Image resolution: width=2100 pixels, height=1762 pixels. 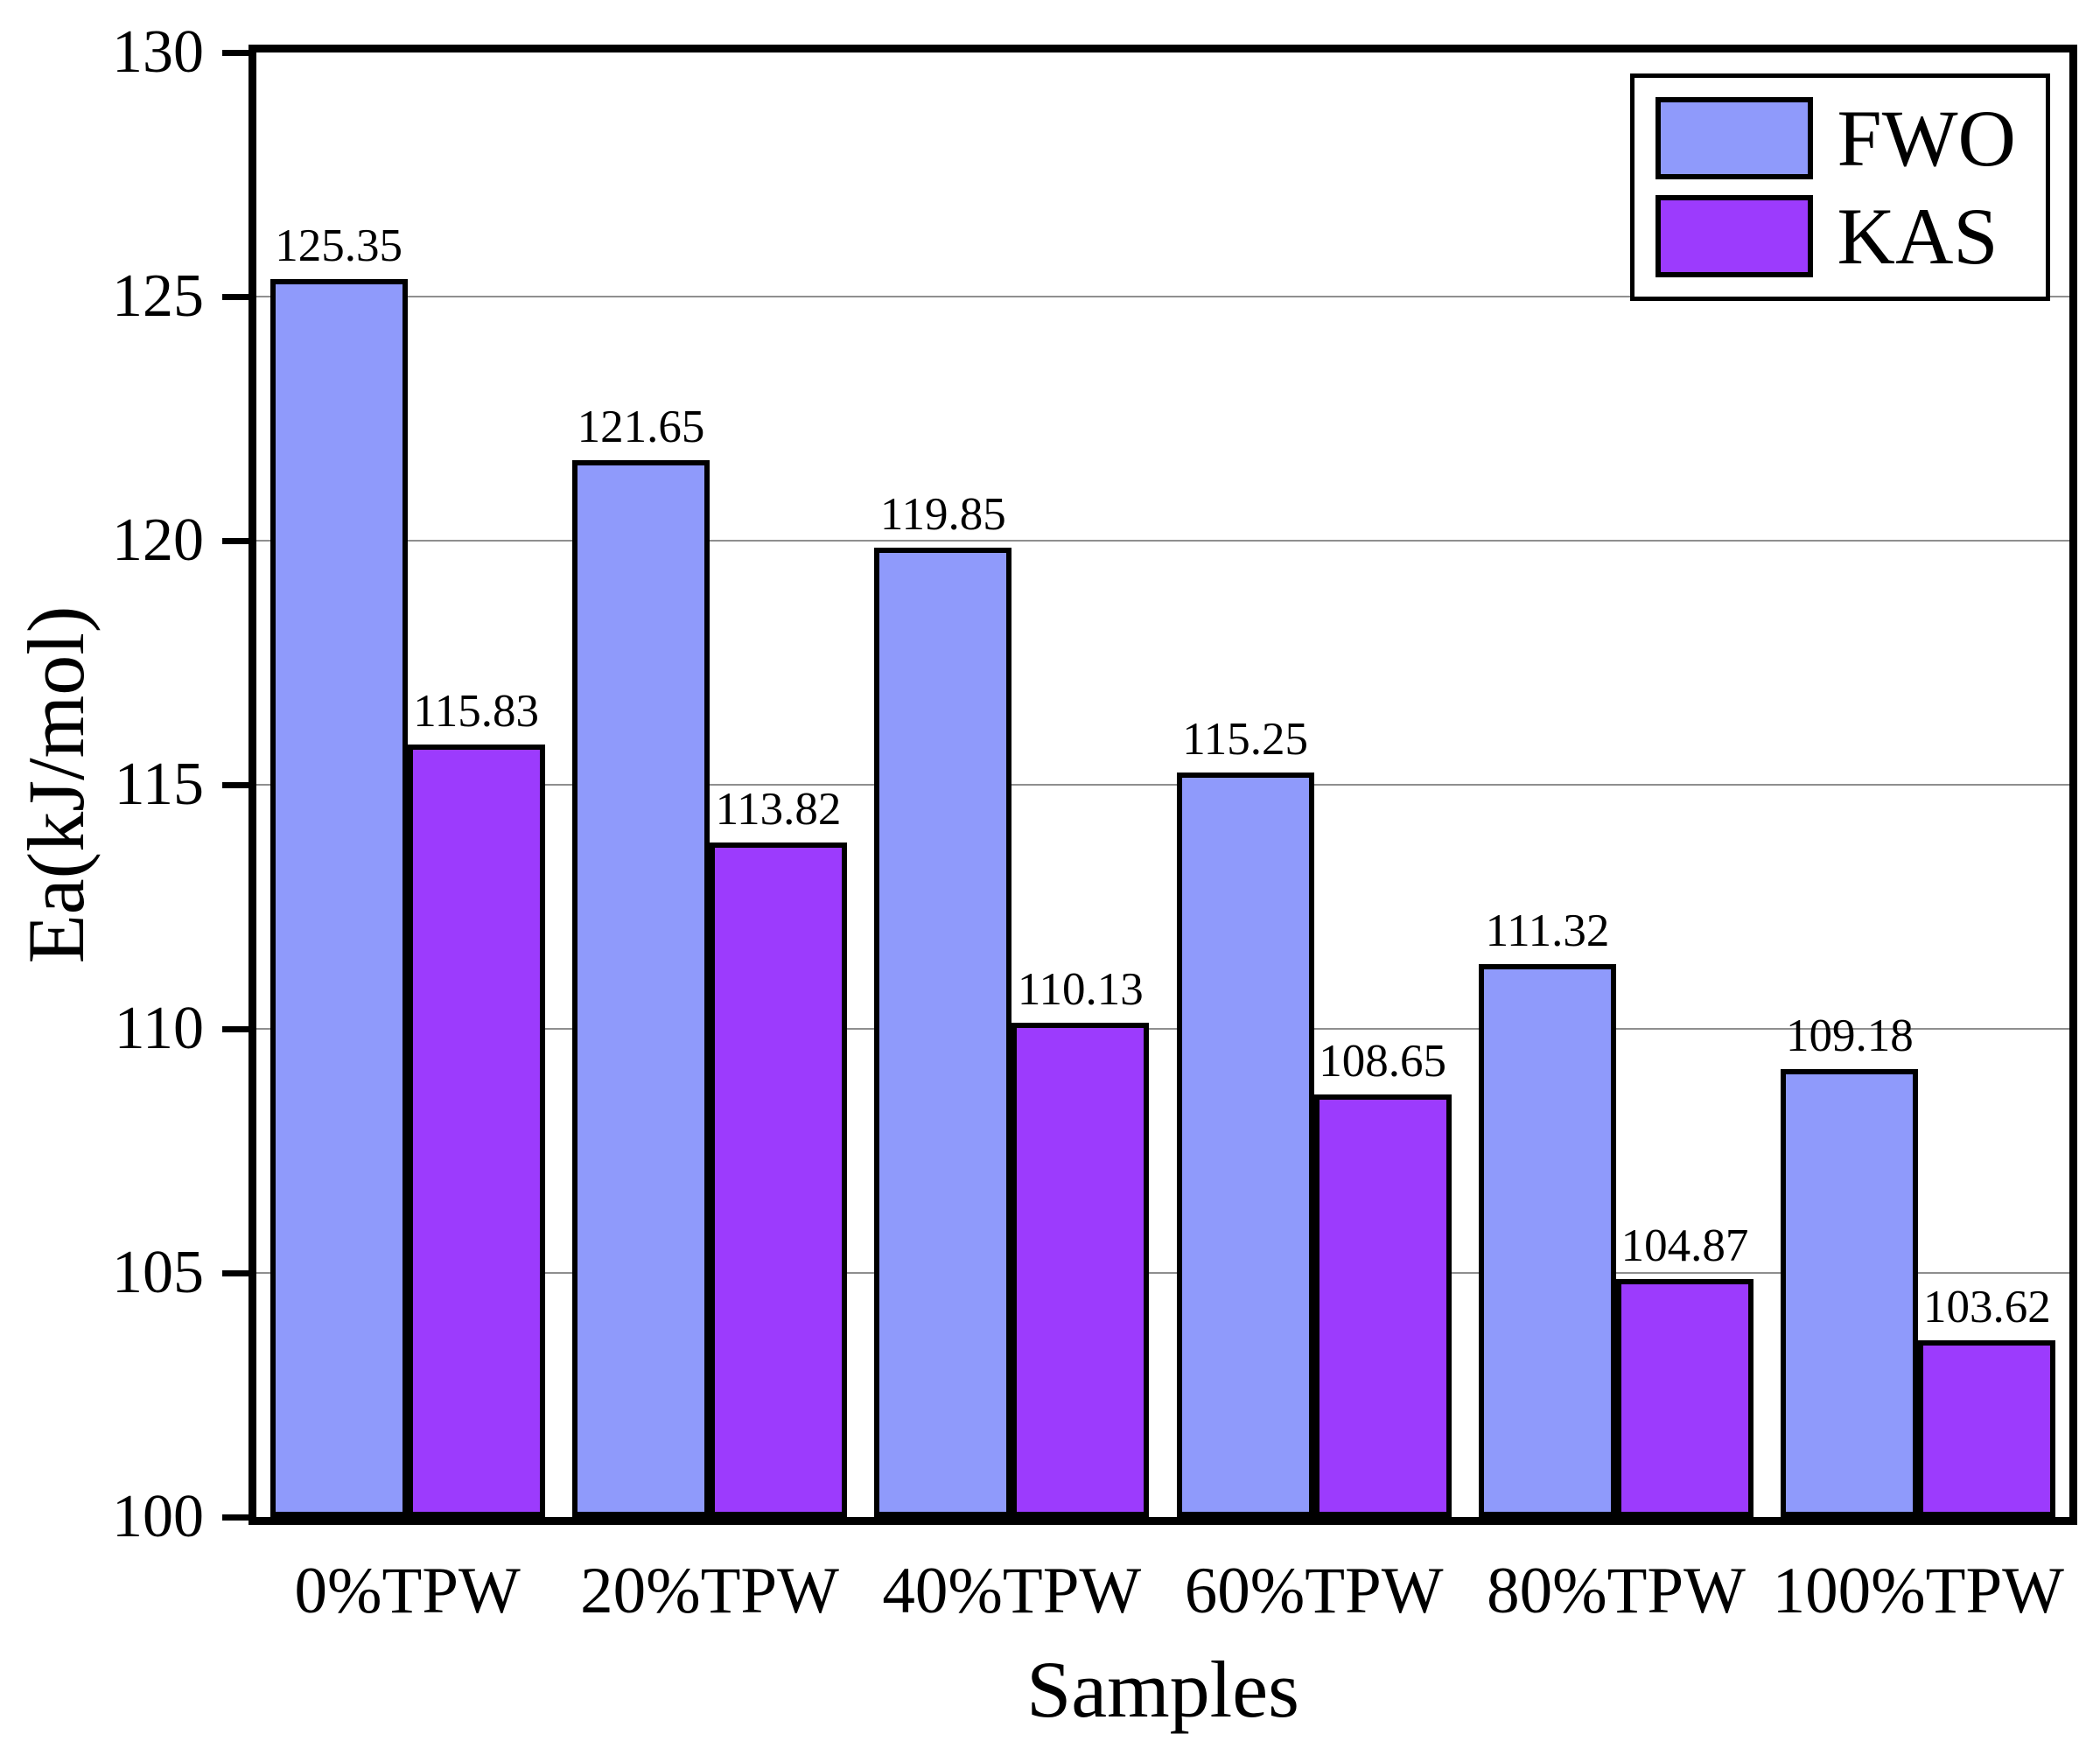 What do you see at coordinates (407, 1591) in the screenshot?
I see `x-tick-label-0%TPW: 0%TPW` at bounding box center [407, 1591].